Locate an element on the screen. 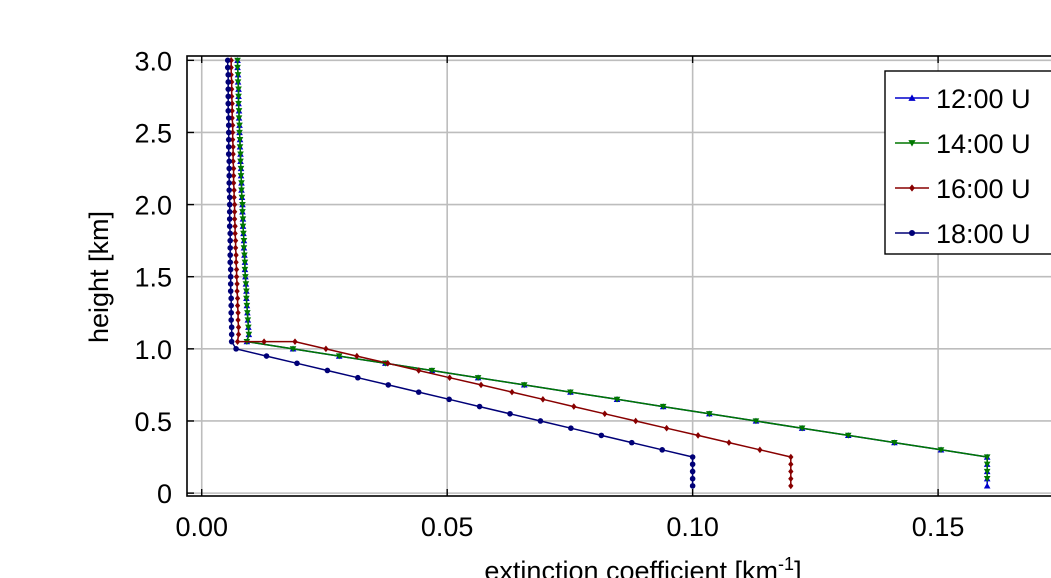 The height and width of the screenshot is (578, 1051). legend-label: 18:00 U is located at coordinates (983, 234).